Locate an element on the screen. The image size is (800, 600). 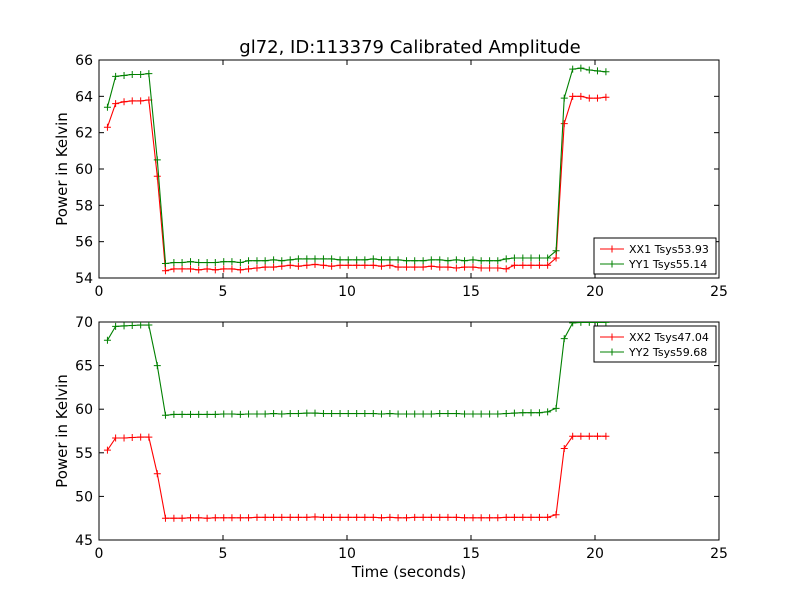
x-tick-label: 5 is located at coordinates (223, 292).